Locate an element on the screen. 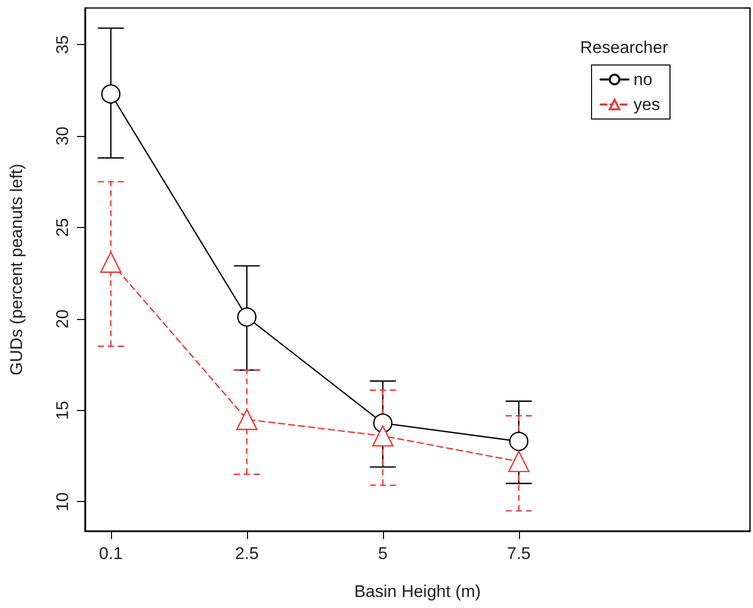 The width and height of the screenshot is (753, 608). y-tick-label: 35 is located at coordinates (62, 44).